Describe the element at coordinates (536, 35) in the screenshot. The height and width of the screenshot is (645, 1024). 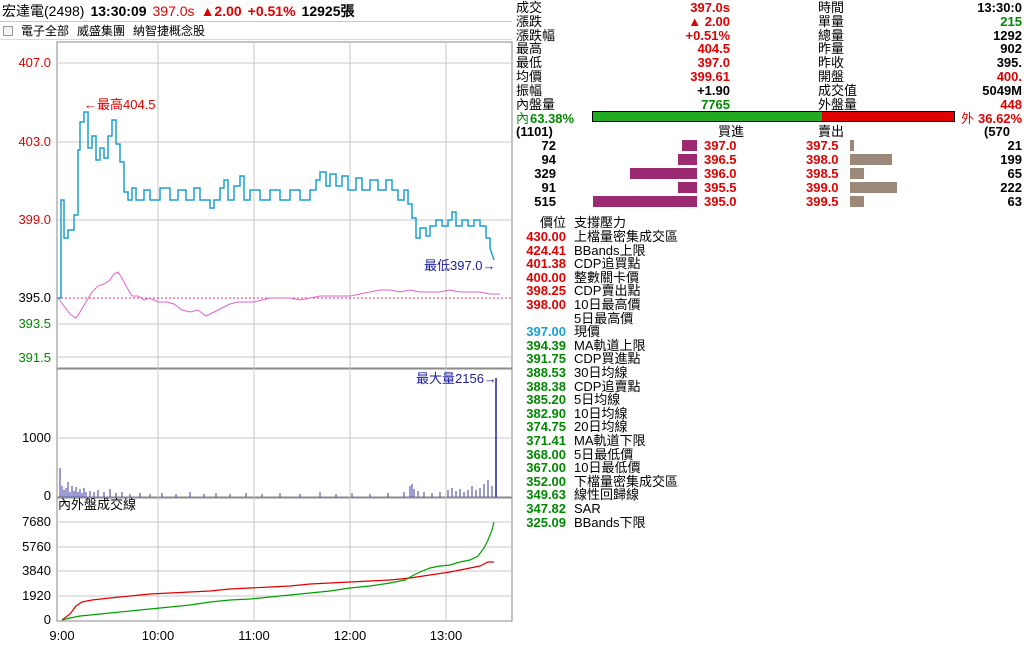
I see `quote-left-label: 漲跌幅` at that location.